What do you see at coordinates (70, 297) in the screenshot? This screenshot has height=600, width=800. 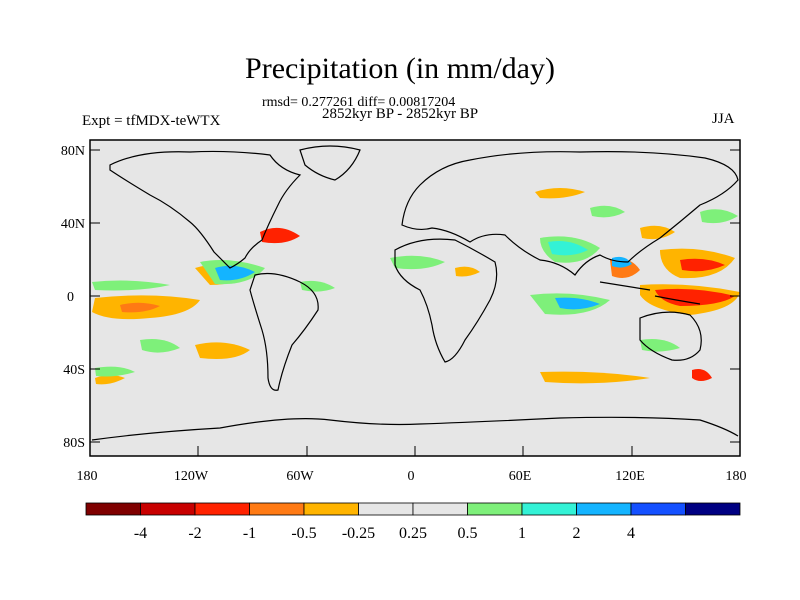 I see `lat-tick-label: 0` at bounding box center [70, 297].